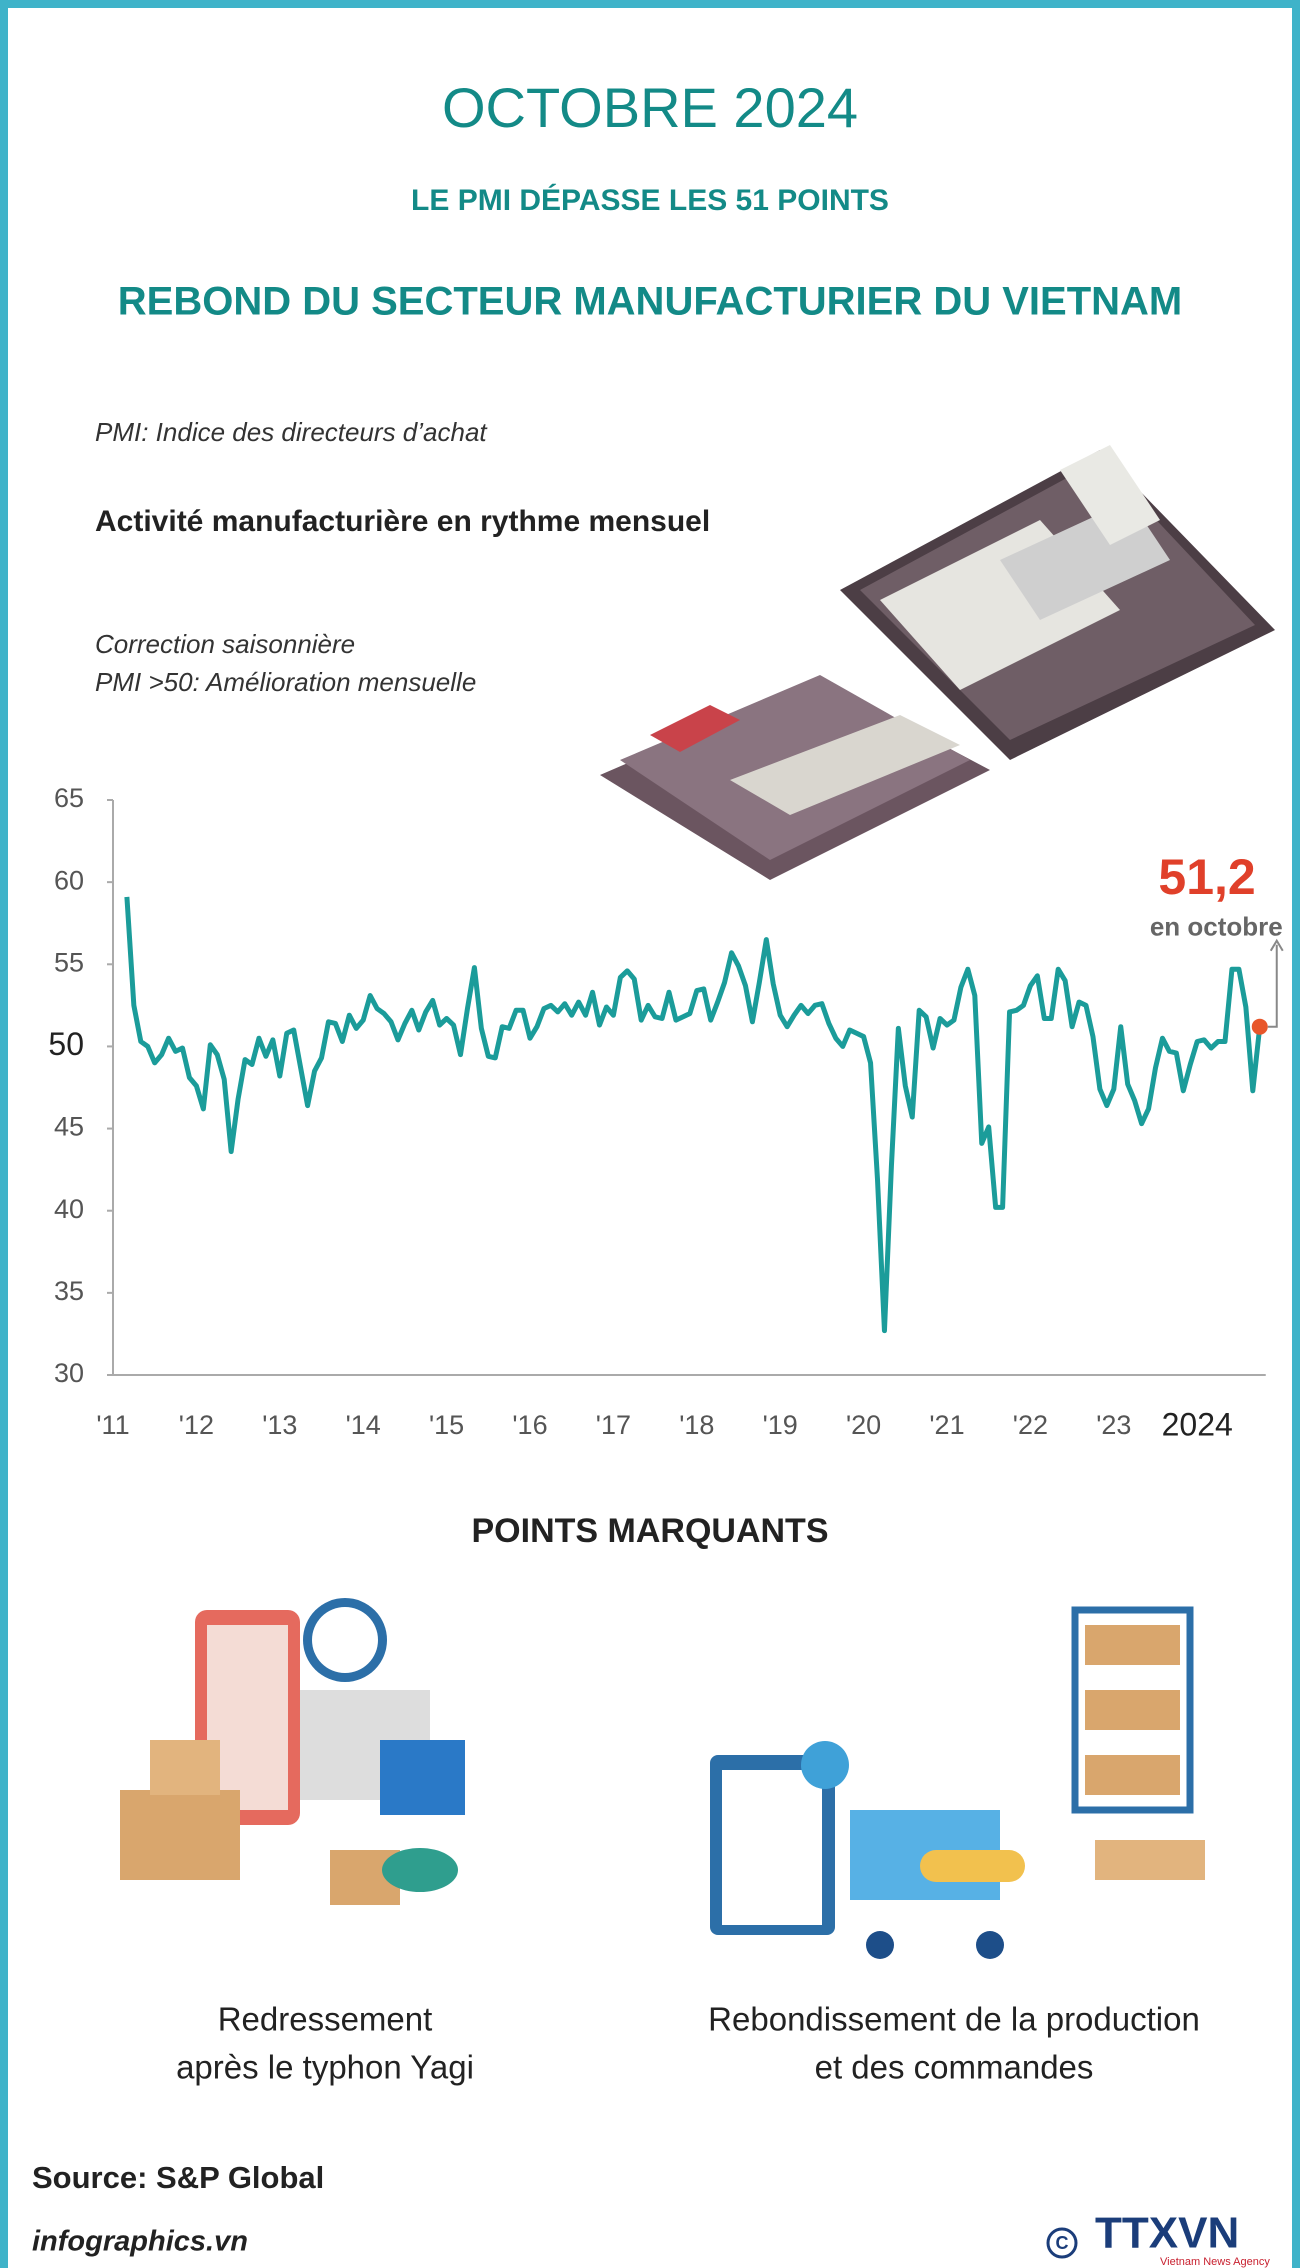 The image size is (1300, 2268). I want to click on y-tick-label: 40, so click(69, 1209).